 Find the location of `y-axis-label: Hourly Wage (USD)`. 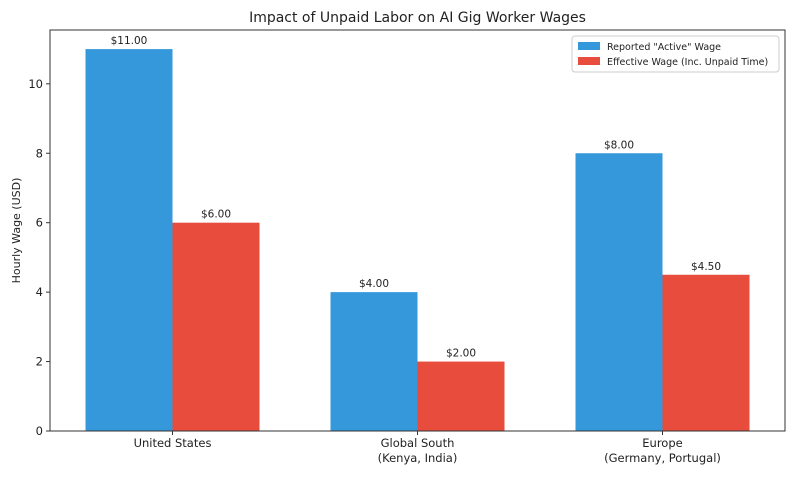

y-axis-label: Hourly Wage (USD) is located at coordinates (16, 231).